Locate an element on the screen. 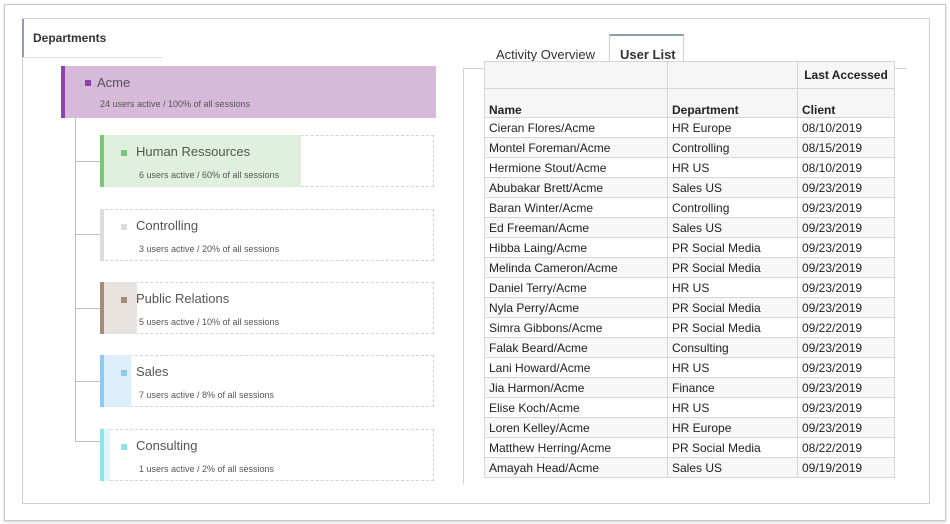 The height and width of the screenshot is (524, 950). table-row: Amayah Head/Acme Sales US 09/19/2019 is located at coordinates (689, 467).